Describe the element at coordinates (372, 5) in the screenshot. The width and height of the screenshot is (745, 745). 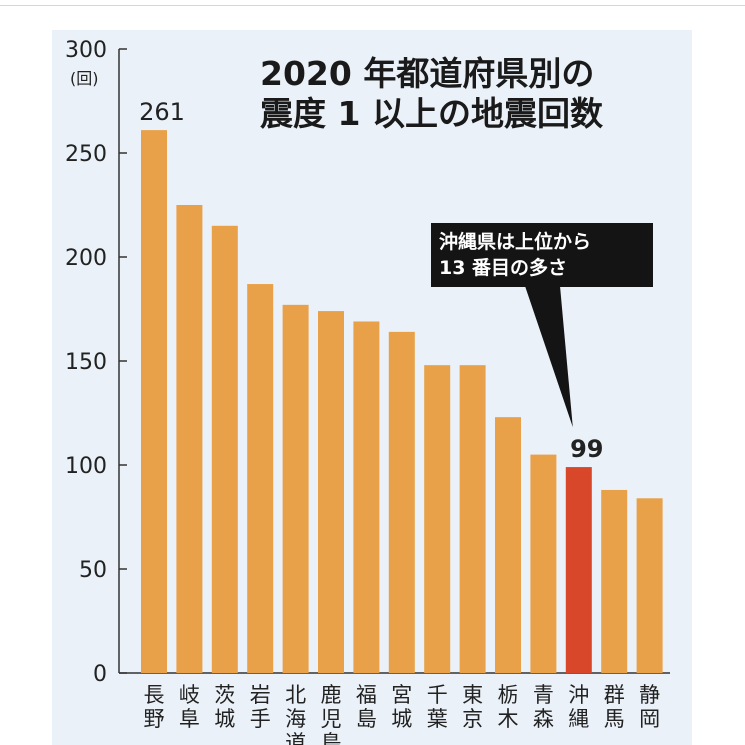
I see `top-divider` at that location.